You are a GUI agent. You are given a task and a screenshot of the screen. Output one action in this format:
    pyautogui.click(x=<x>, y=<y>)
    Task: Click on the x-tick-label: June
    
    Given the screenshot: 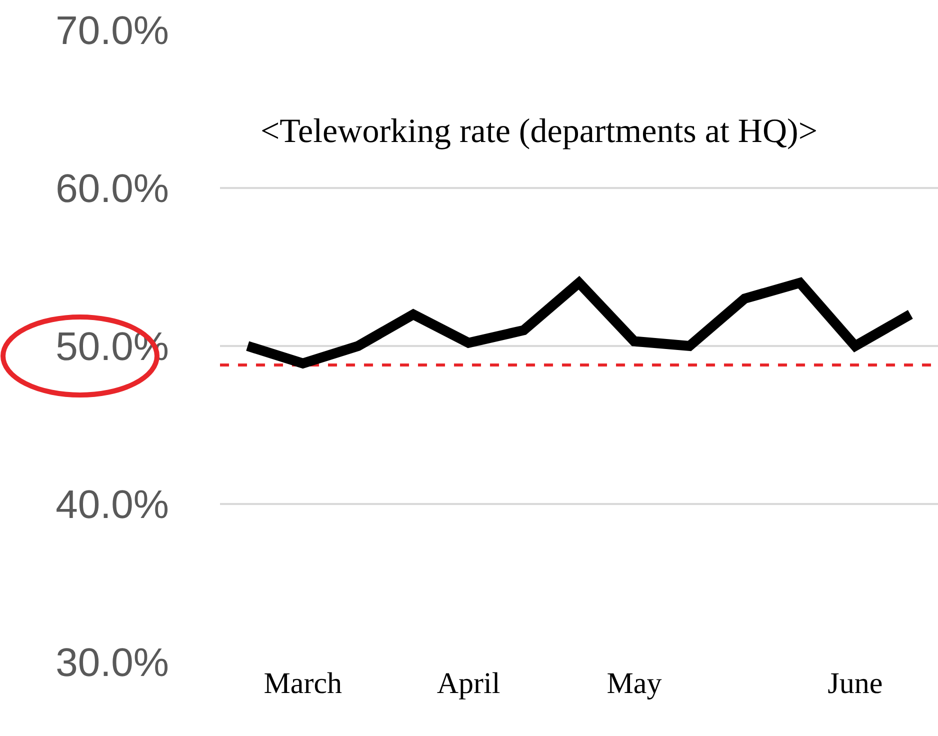 What is the action you would take?
    pyautogui.click(x=855, y=683)
    